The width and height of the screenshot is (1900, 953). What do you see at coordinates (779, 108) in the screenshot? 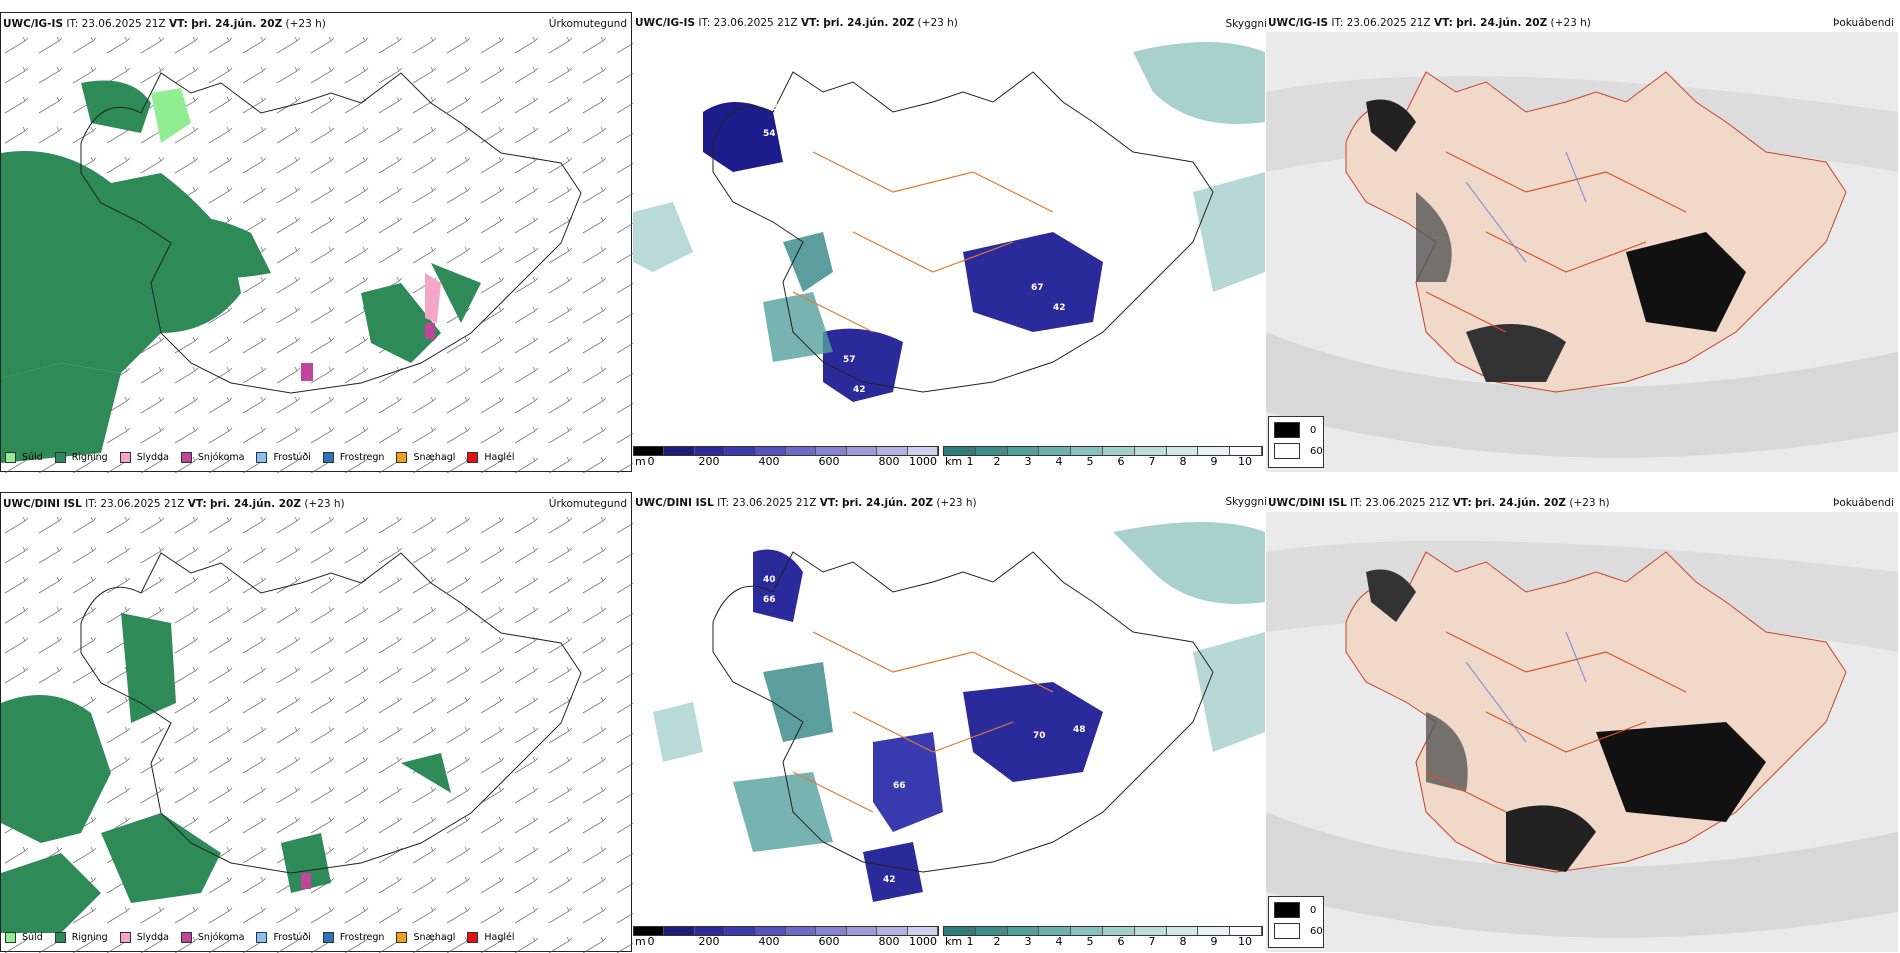
I see `cloud-label: 38` at bounding box center [779, 108].